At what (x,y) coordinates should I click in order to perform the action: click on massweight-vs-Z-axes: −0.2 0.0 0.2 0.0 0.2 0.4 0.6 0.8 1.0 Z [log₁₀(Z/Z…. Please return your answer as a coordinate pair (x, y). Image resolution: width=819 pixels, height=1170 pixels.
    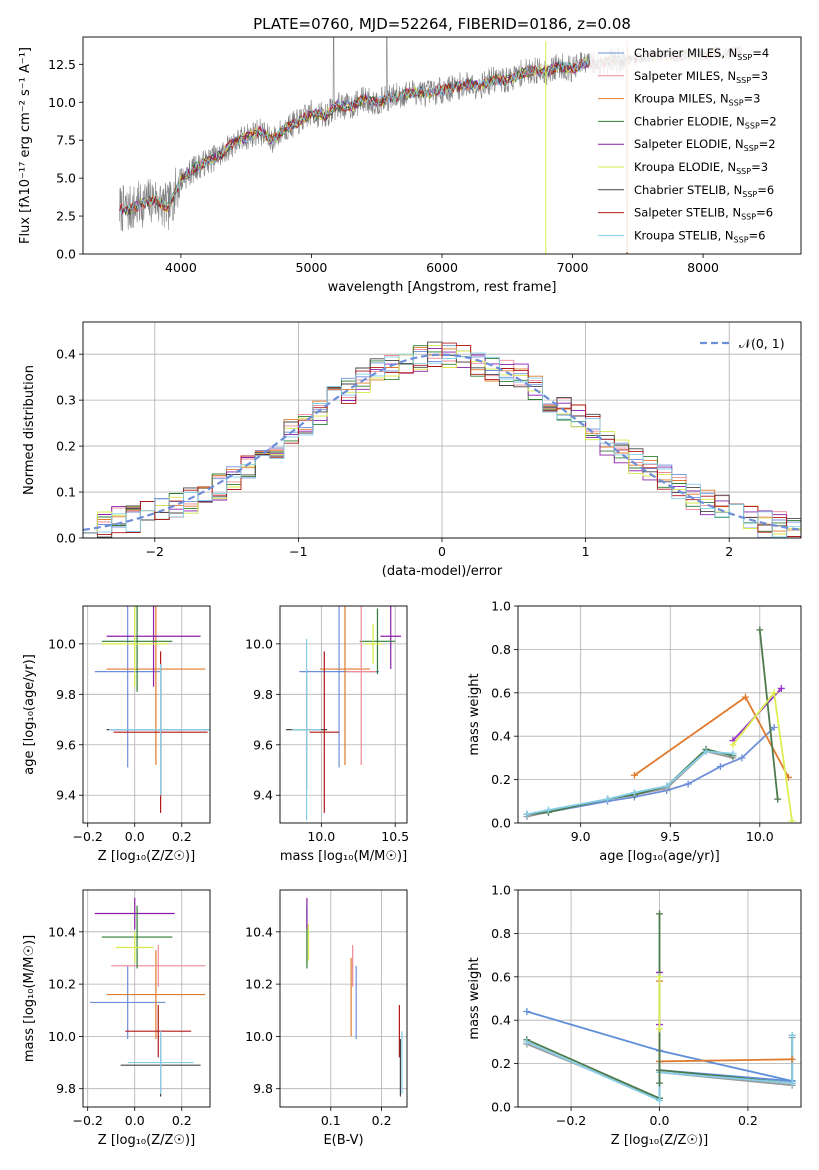
    Looking at the image, I should click on (634, 1015).